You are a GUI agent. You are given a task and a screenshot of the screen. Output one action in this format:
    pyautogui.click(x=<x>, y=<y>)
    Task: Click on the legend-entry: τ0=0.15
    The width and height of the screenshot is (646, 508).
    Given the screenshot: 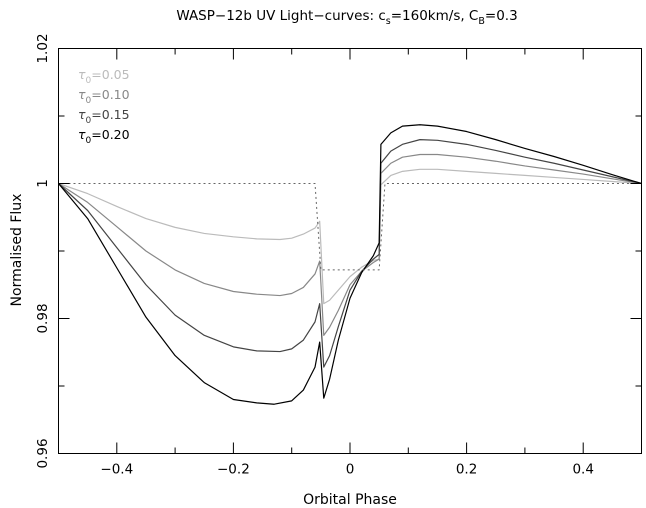 What is the action you would take?
    pyautogui.click(x=104, y=116)
    